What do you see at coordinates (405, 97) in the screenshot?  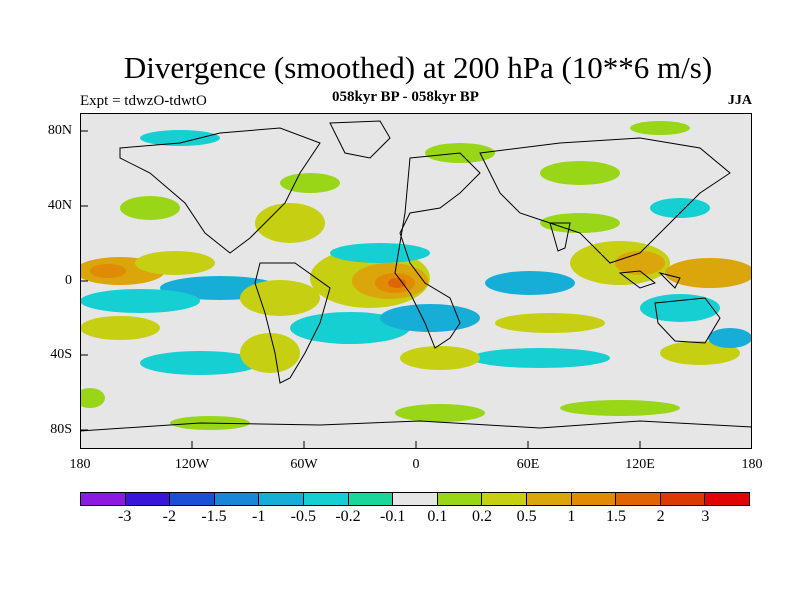 I see `period-label: 058kyr BP - 058kyr BP` at bounding box center [405, 97].